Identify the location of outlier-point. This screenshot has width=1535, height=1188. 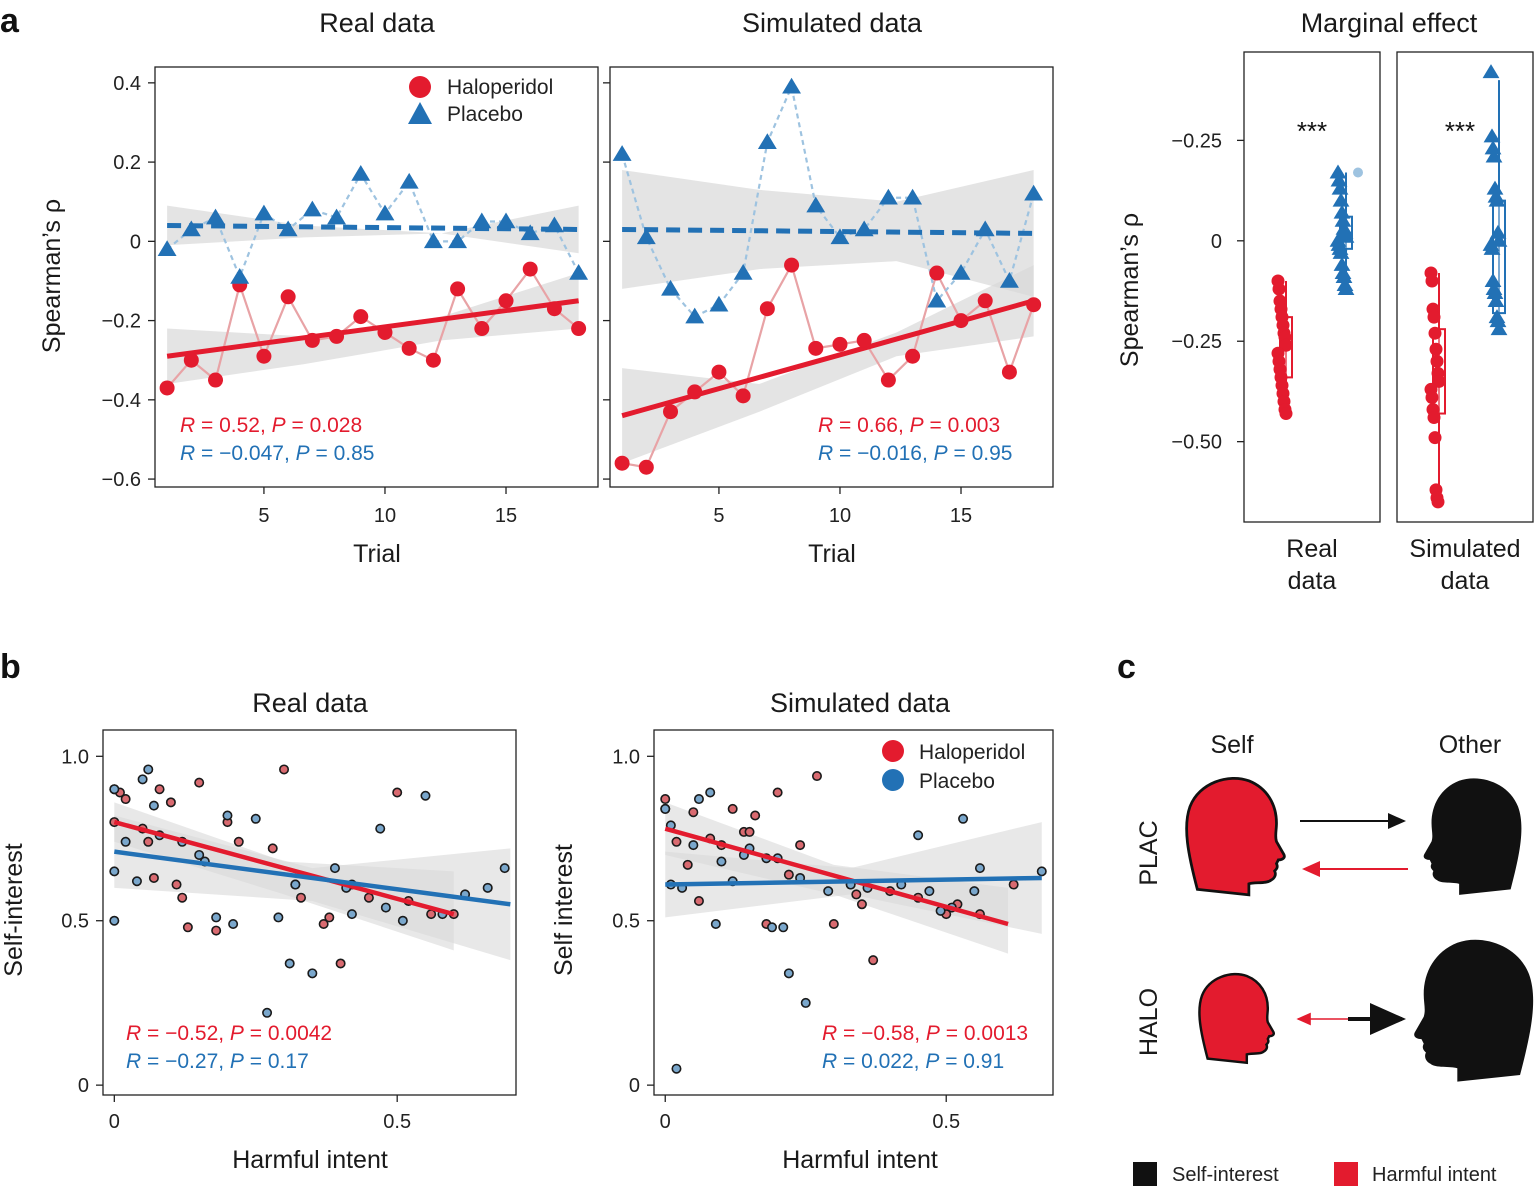
(1358, 172).